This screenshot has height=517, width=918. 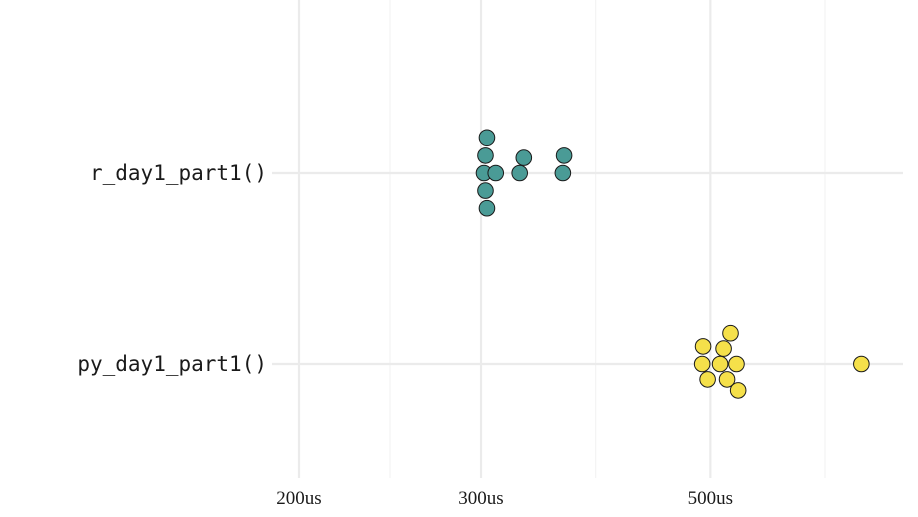 I want to click on y-axis-labels: r_day1_part1() py_day1_part1(), so click(x=172, y=268).